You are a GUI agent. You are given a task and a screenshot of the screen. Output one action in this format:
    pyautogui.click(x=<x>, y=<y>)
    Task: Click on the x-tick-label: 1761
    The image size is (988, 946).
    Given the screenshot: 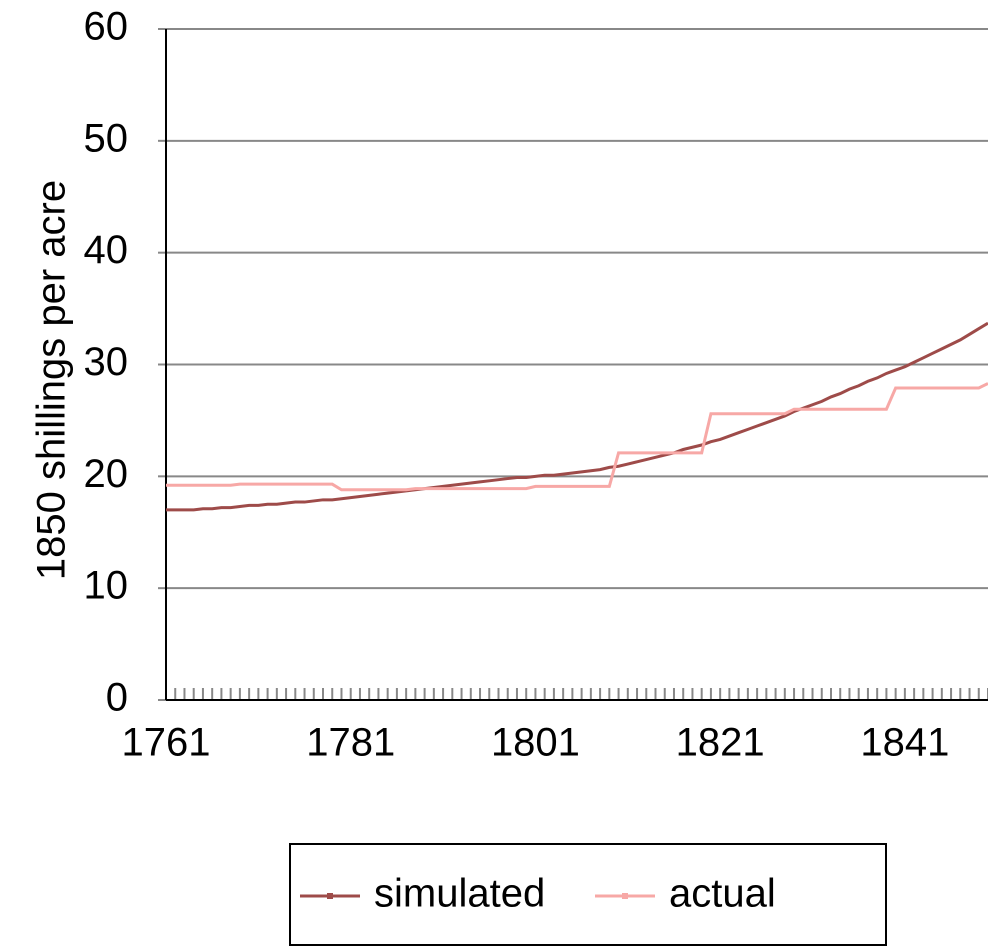 What is the action you would take?
    pyautogui.click(x=166, y=743)
    